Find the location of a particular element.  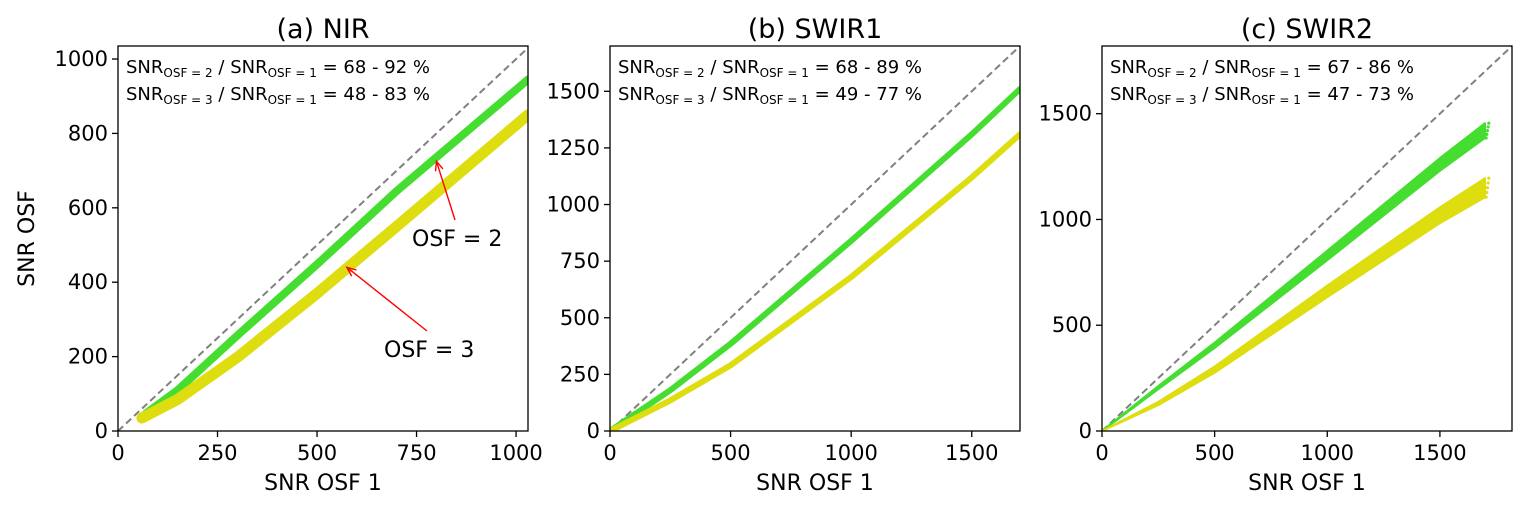

y-tick-label: 600 is located at coordinates (88, 208).